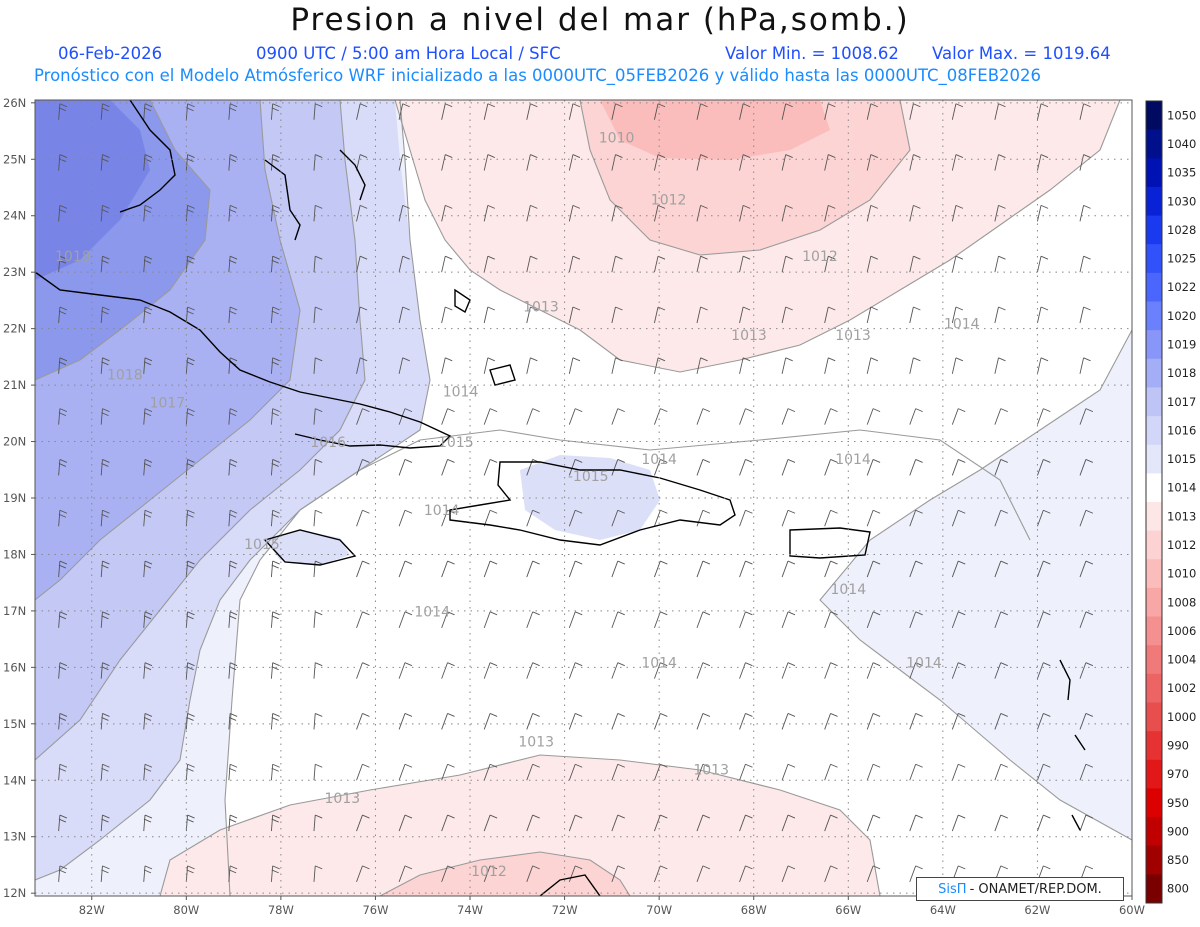 The image size is (1200, 927). What do you see at coordinates (92, 190) in the screenshot?
I see `shading-1020-west` at bounding box center [92, 190].